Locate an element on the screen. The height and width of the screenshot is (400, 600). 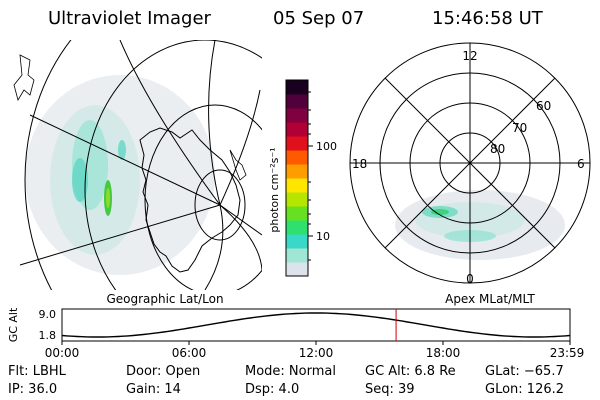
info-mode: Mode: Normal is located at coordinates (290, 371).